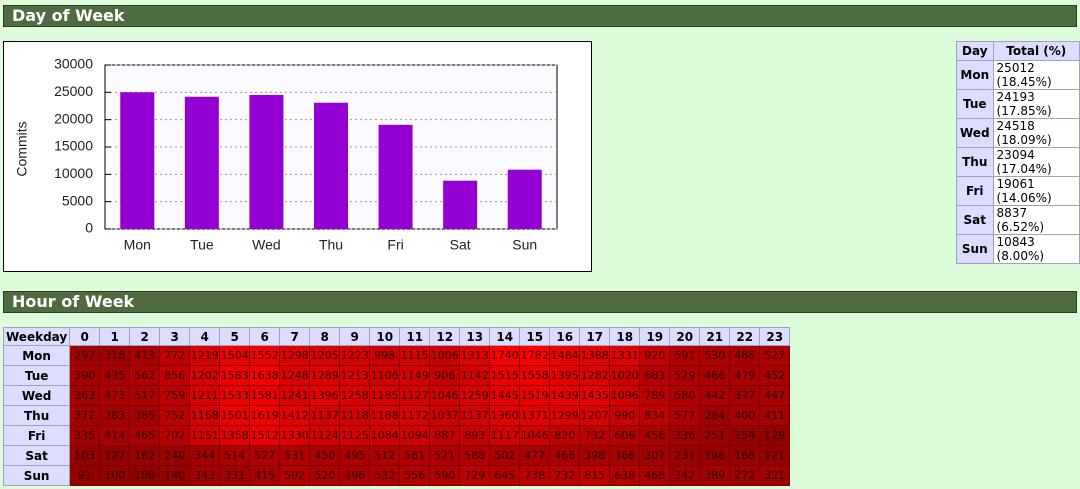  What do you see at coordinates (1036, 220) in the screenshot?
I see `table-cell: 8837 (6.52%)` at bounding box center [1036, 220].